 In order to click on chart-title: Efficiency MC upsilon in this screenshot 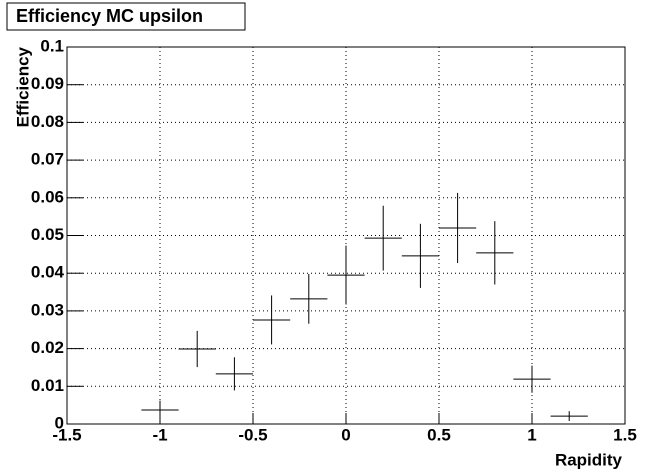, I will do `click(109, 16)`.